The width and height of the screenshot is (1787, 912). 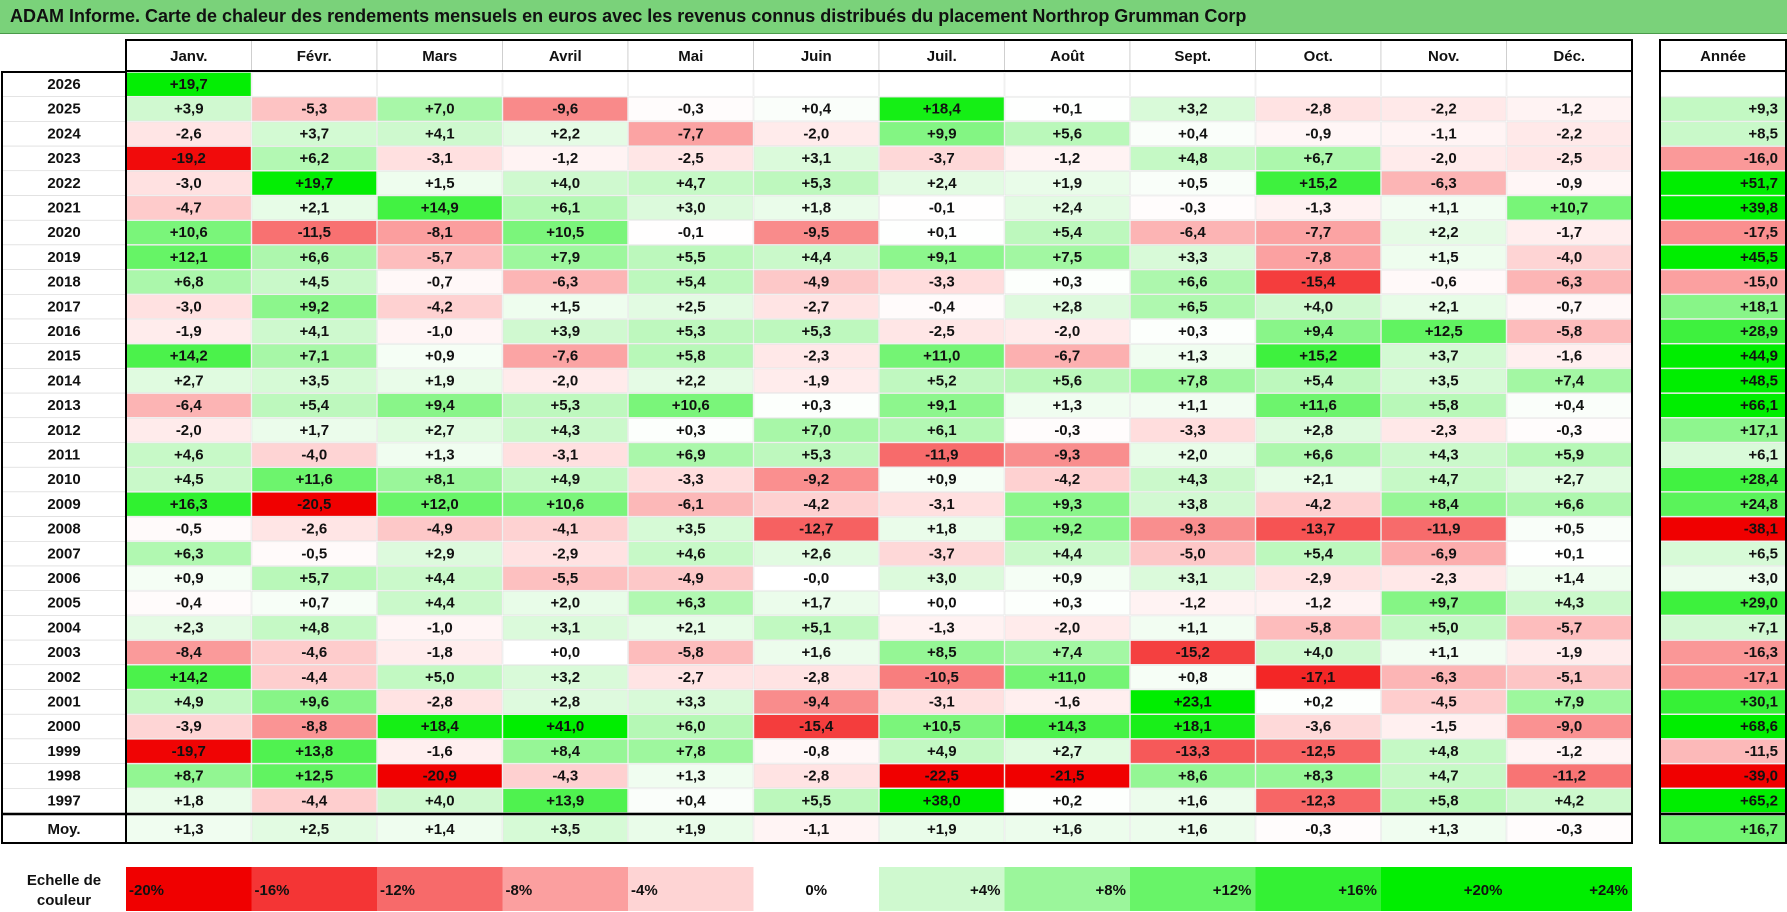 I want to click on year-label-cell, so click(x=64, y=84).